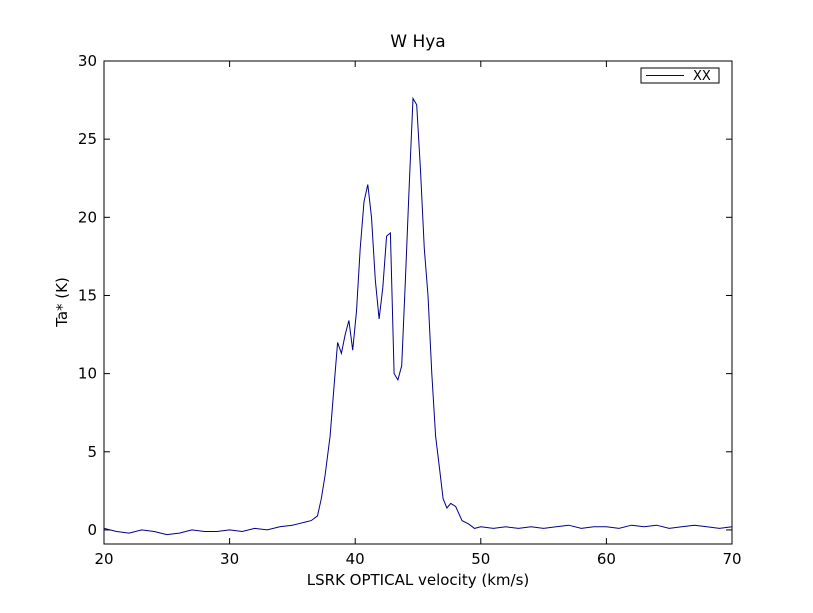  I want to click on x-tick-label: 50, so click(480, 559).